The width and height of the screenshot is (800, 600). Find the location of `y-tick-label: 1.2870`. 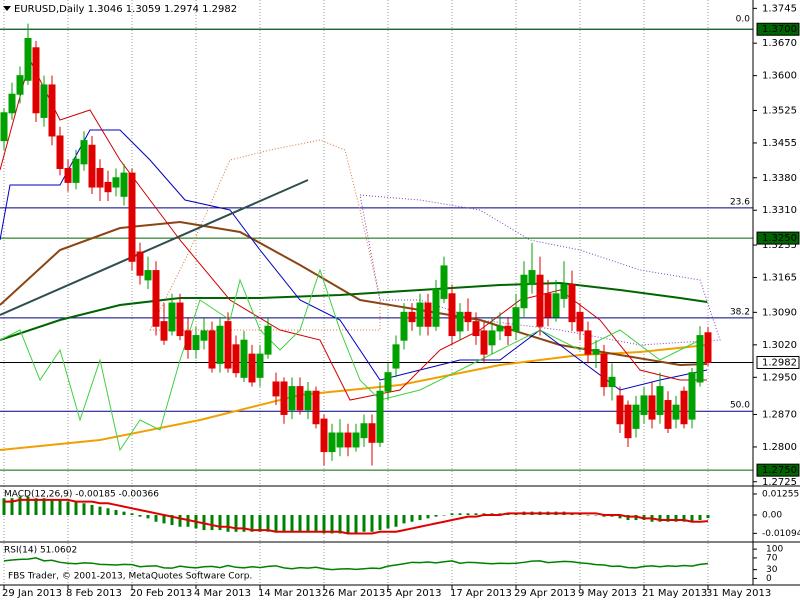

y-tick-label: 1.2870 is located at coordinates (779, 414).